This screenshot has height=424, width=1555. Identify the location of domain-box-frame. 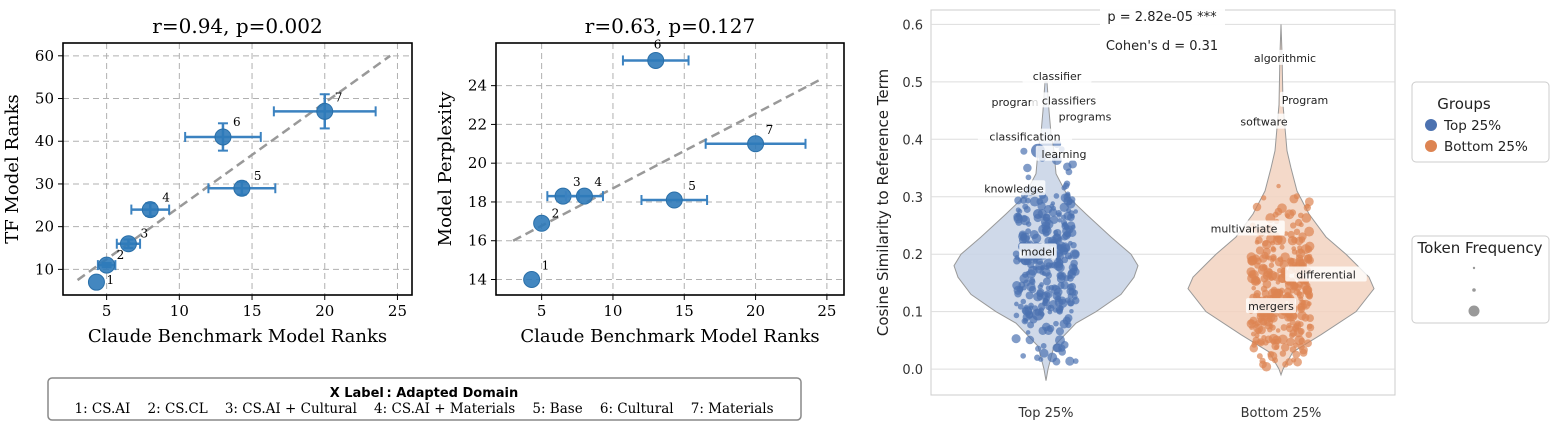
(424, 399).